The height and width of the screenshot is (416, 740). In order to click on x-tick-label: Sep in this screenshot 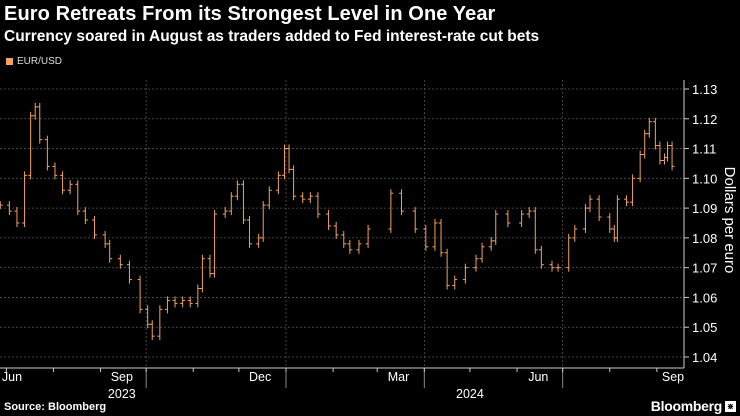, I will do `click(122, 377)`.